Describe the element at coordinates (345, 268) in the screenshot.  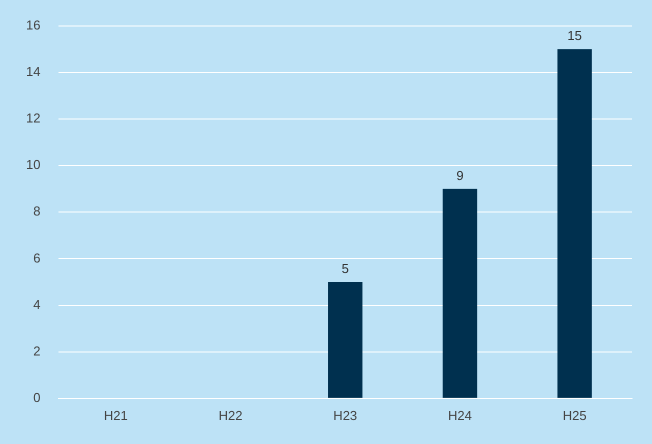
I see `data-label: 5` at that location.